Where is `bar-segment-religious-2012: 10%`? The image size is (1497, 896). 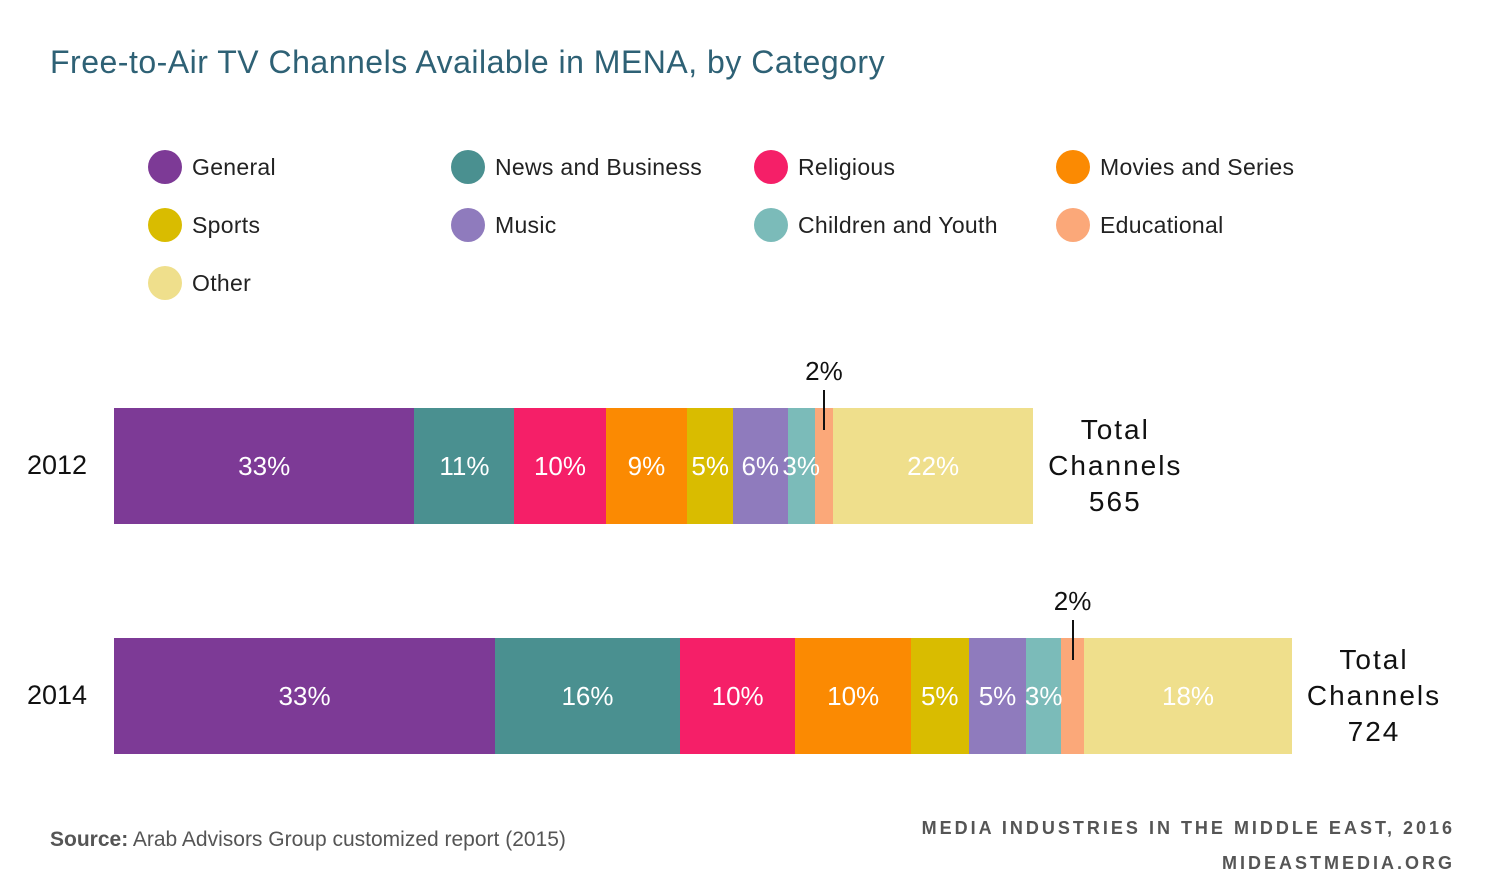
bar-segment-religious-2012: 10% is located at coordinates (560, 466).